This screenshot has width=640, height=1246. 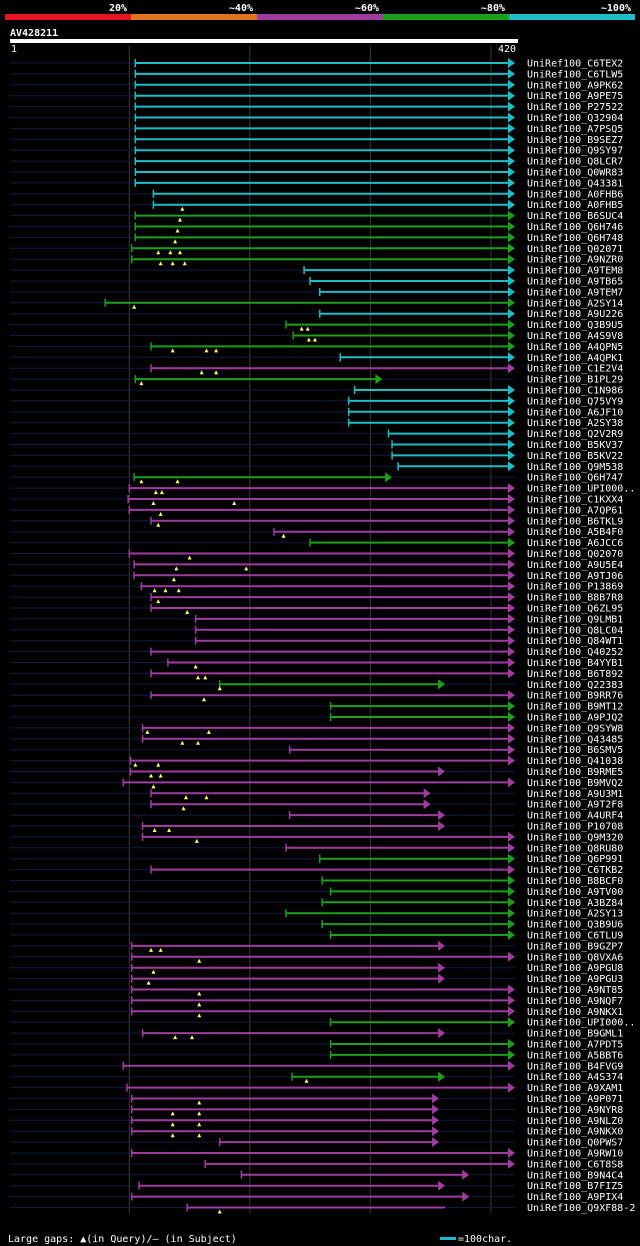 What do you see at coordinates (575, 554) in the screenshot?
I see `hit-label: UniRef100_Q02070` at bounding box center [575, 554].